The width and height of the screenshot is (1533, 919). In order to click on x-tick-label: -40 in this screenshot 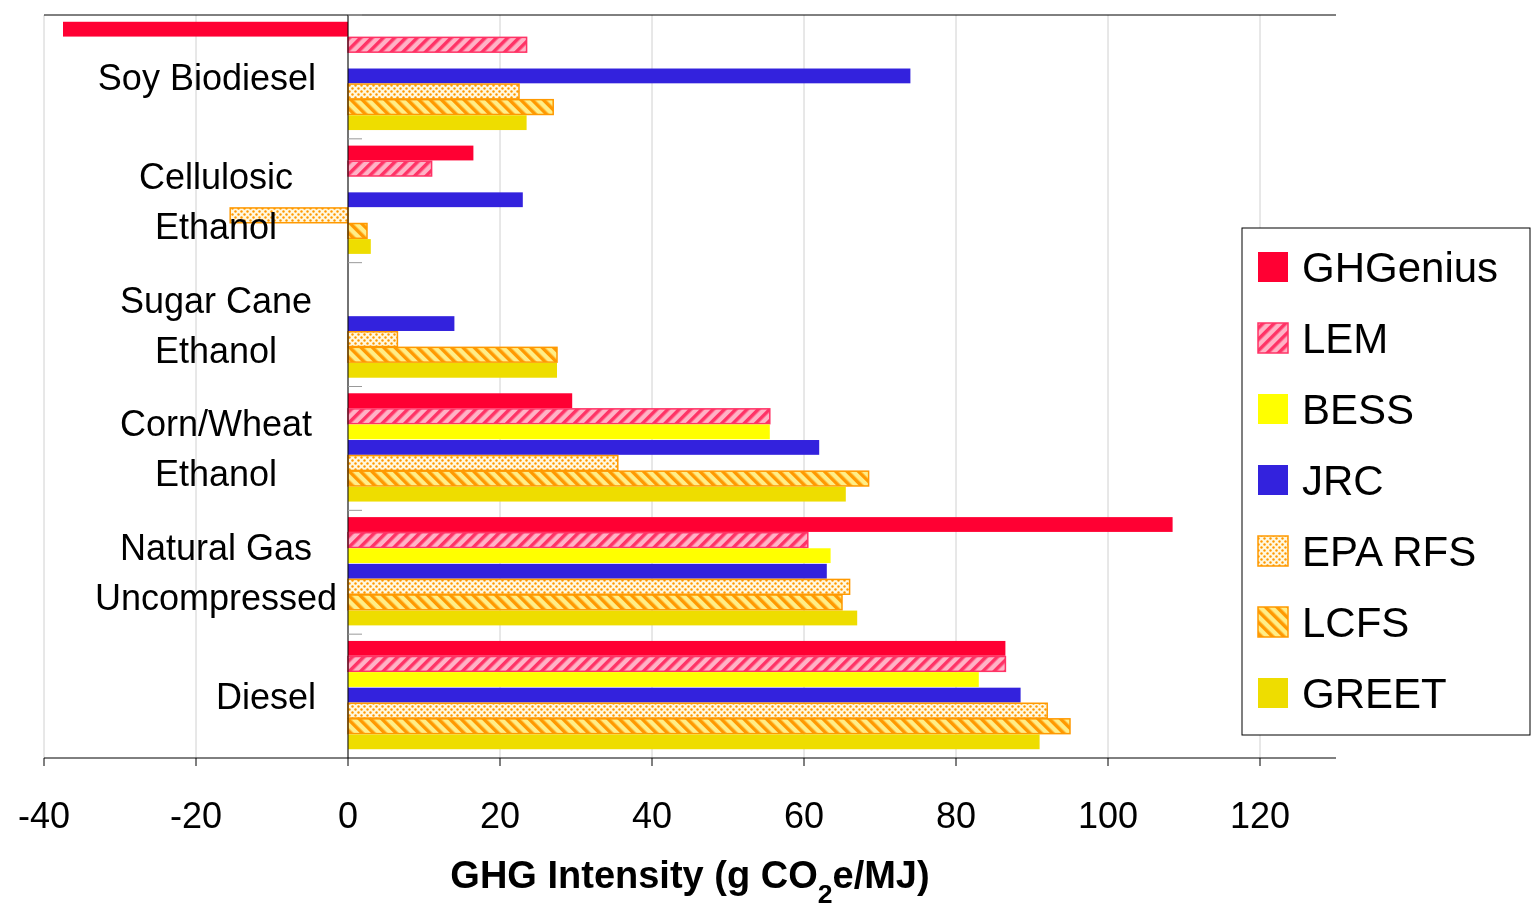, I will do `click(44, 815)`.